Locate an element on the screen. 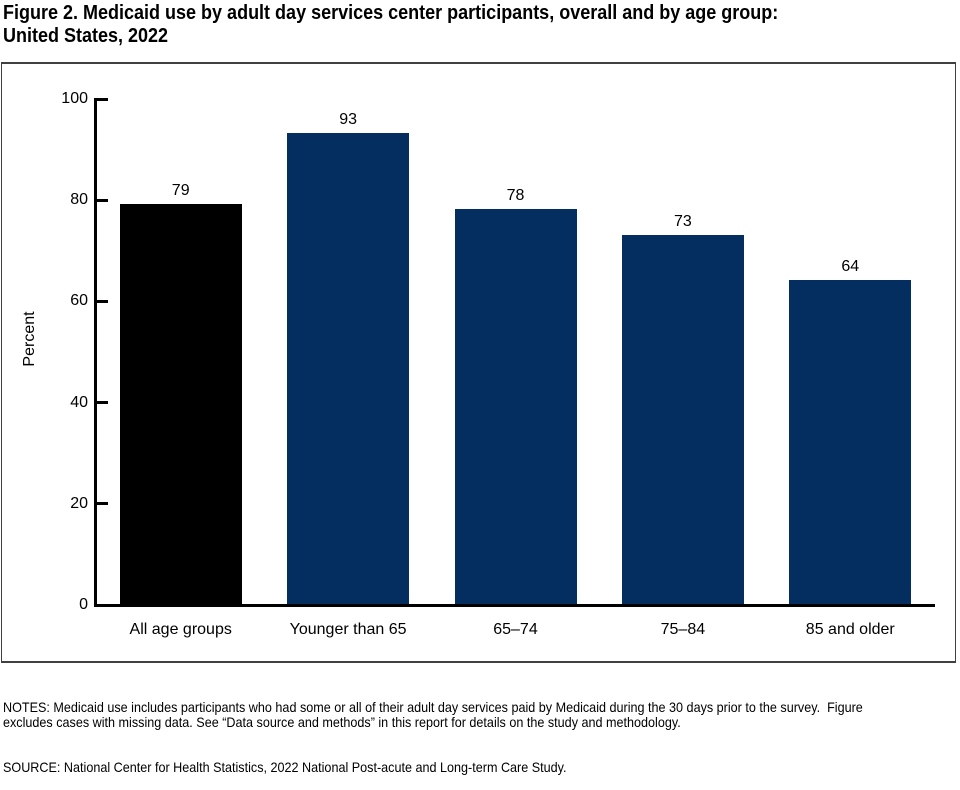  y-tick-label: 60 is located at coordinates (79, 301).